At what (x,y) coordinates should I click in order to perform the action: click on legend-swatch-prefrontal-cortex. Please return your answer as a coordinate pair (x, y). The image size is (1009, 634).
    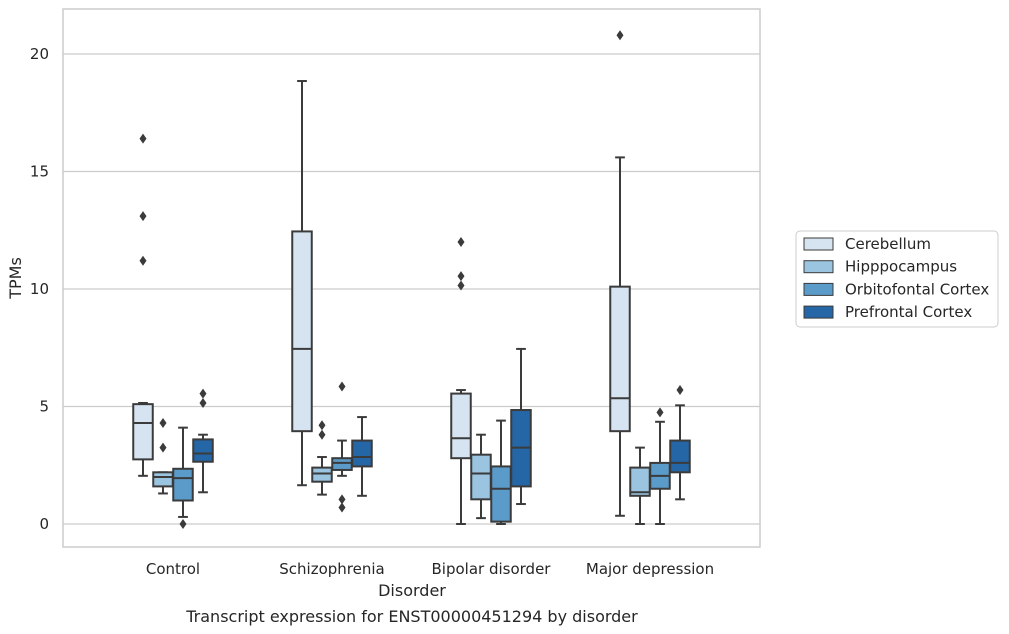
    Looking at the image, I should click on (818, 312).